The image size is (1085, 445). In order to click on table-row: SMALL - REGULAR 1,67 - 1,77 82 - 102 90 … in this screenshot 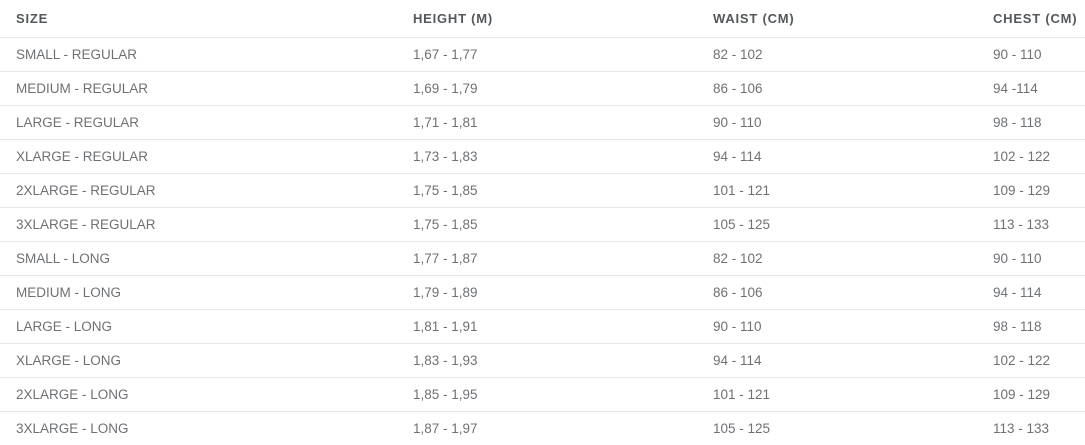, I will do `click(542, 54)`.